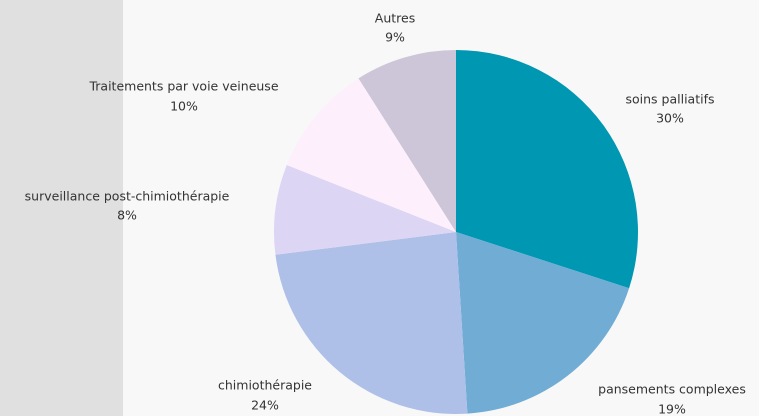  Describe the element at coordinates (395, 37) in the screenshot. I see `slice-value-label: 9%` at that location.